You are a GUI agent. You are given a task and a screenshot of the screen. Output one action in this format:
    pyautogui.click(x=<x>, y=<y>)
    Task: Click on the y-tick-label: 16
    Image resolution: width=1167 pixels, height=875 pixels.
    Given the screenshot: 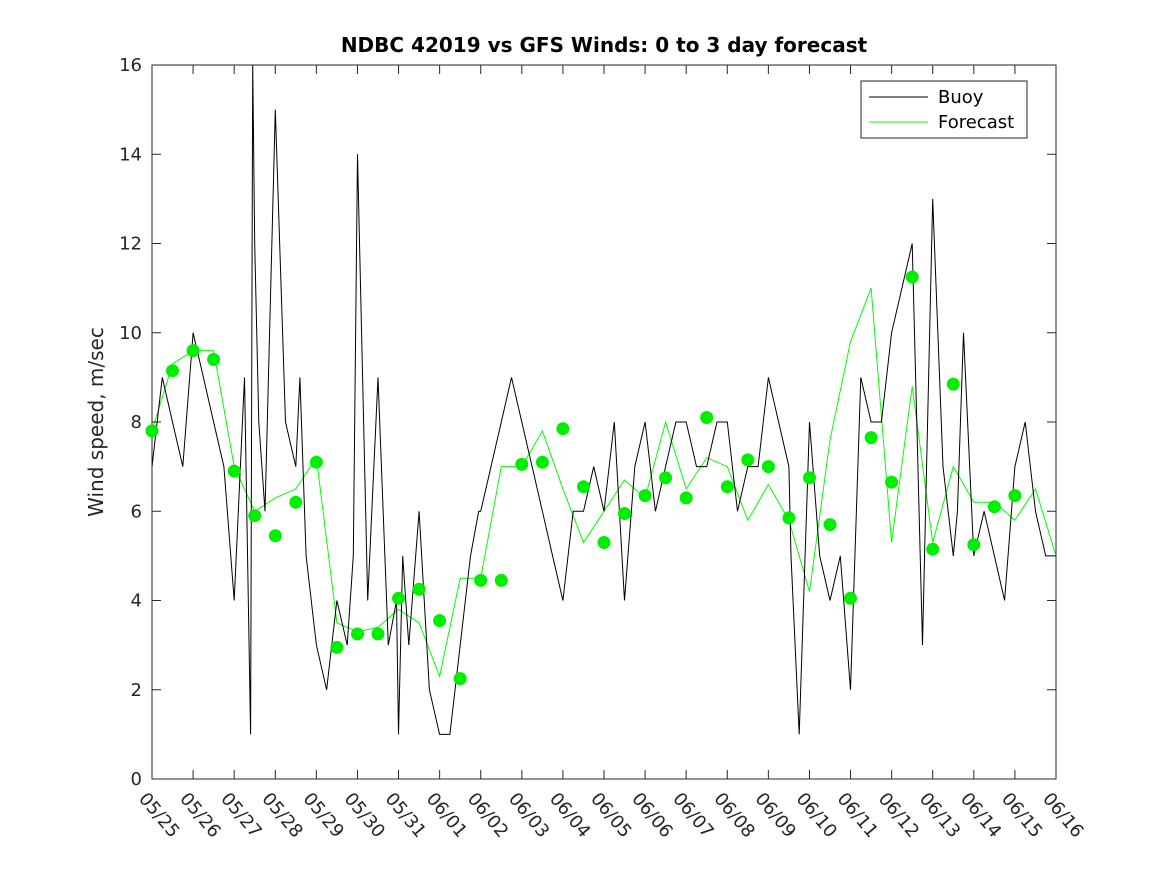 What is the action you would take?
    pyautogui.click(x=130, y=65)
    